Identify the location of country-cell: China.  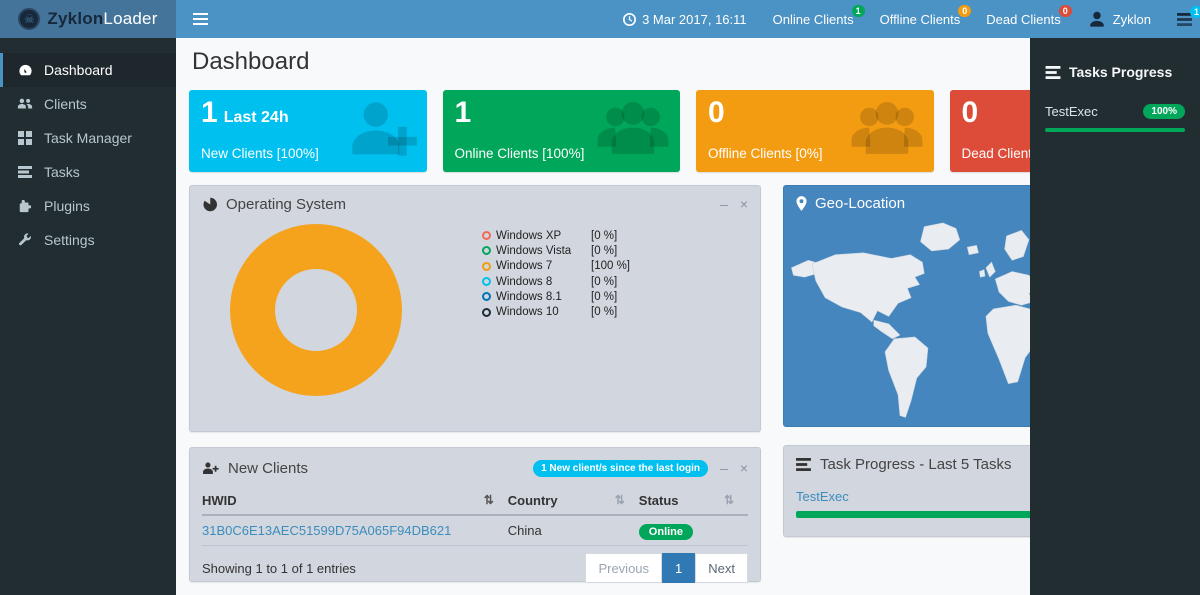
(573, 530).